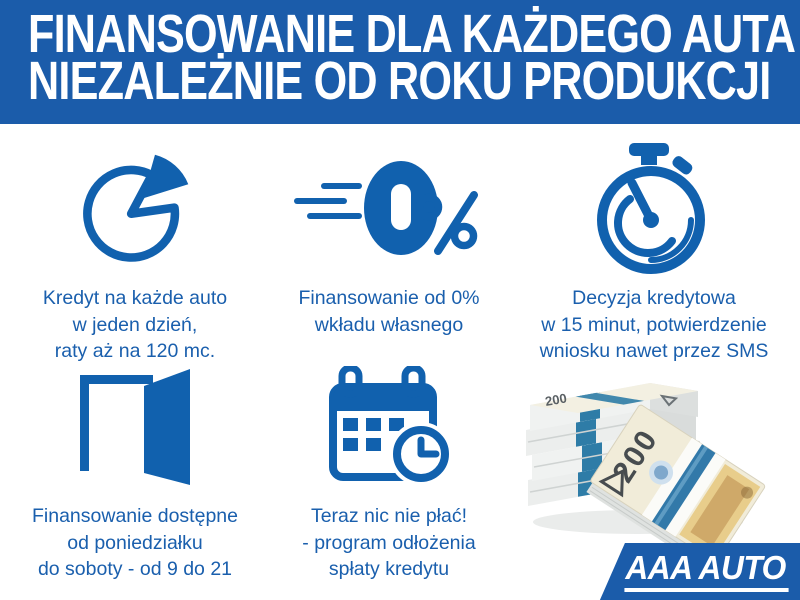  What do you see at coordinates (136, 208) in the screenshot?
I see `pie-chart-icon` at bounding box center [136, 208].